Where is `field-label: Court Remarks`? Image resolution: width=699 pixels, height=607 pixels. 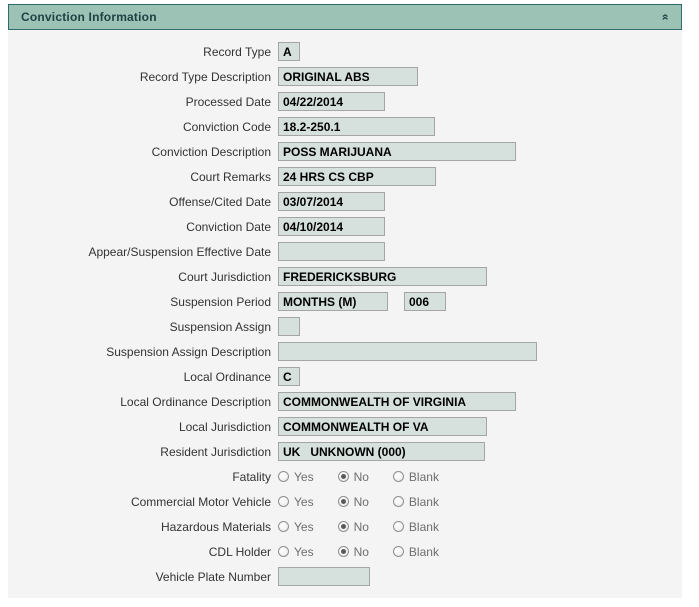 field-label: Court Remarks is located at coordinates (230, 176).